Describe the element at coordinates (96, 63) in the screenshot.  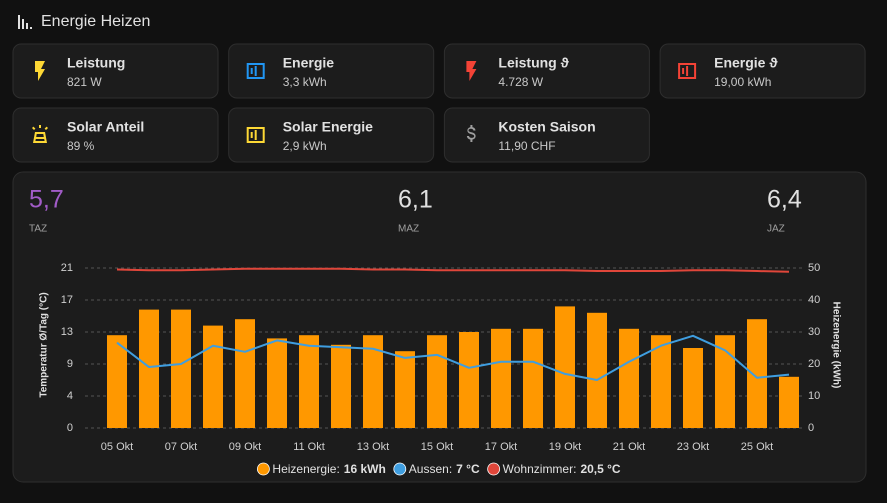
I see `tile-name: Leistung` at that location.